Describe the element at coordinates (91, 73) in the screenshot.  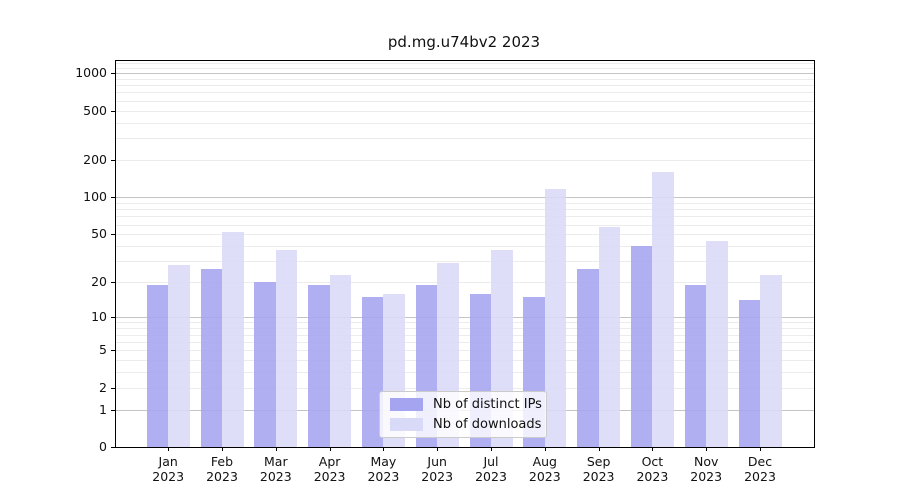
I see `y-tick-label: 1000` at that location.